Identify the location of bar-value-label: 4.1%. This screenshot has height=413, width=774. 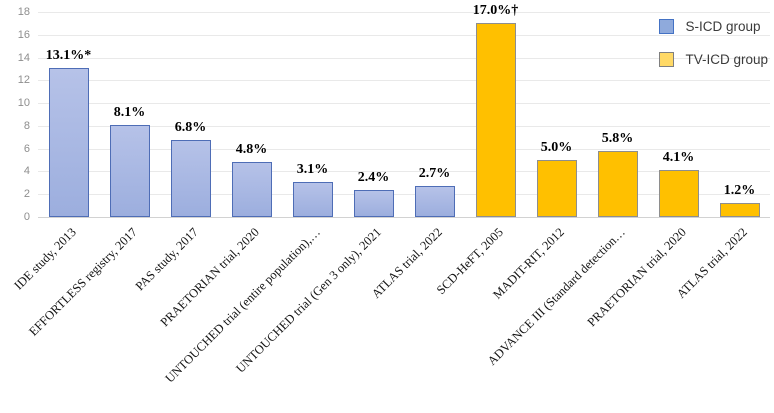
(678, 158).